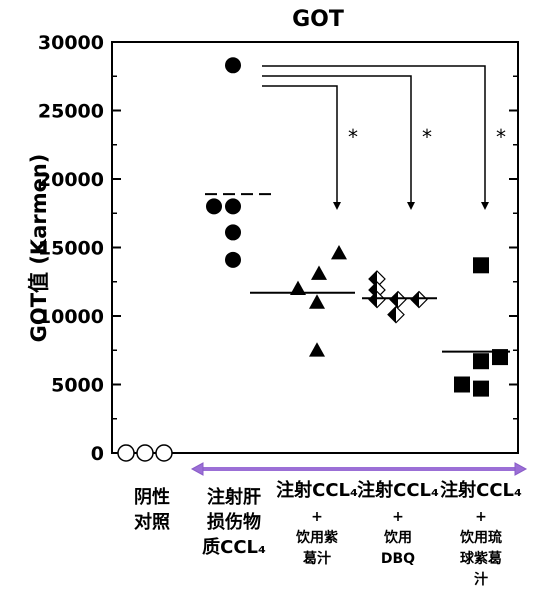  Describe the element at coordinates (71, 249) in the screenshot. I see `y-tick-label: 15000` at that location.